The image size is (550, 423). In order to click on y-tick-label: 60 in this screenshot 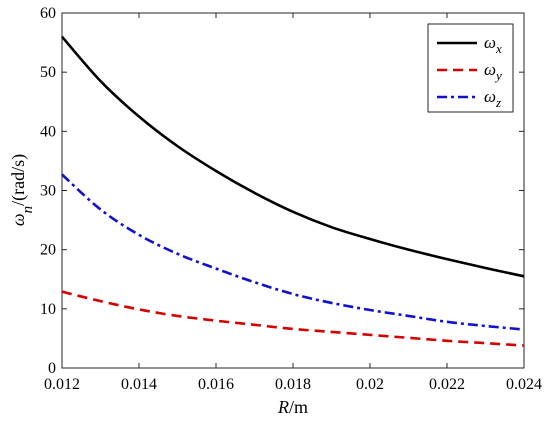, I will do `click(48, 13)`.